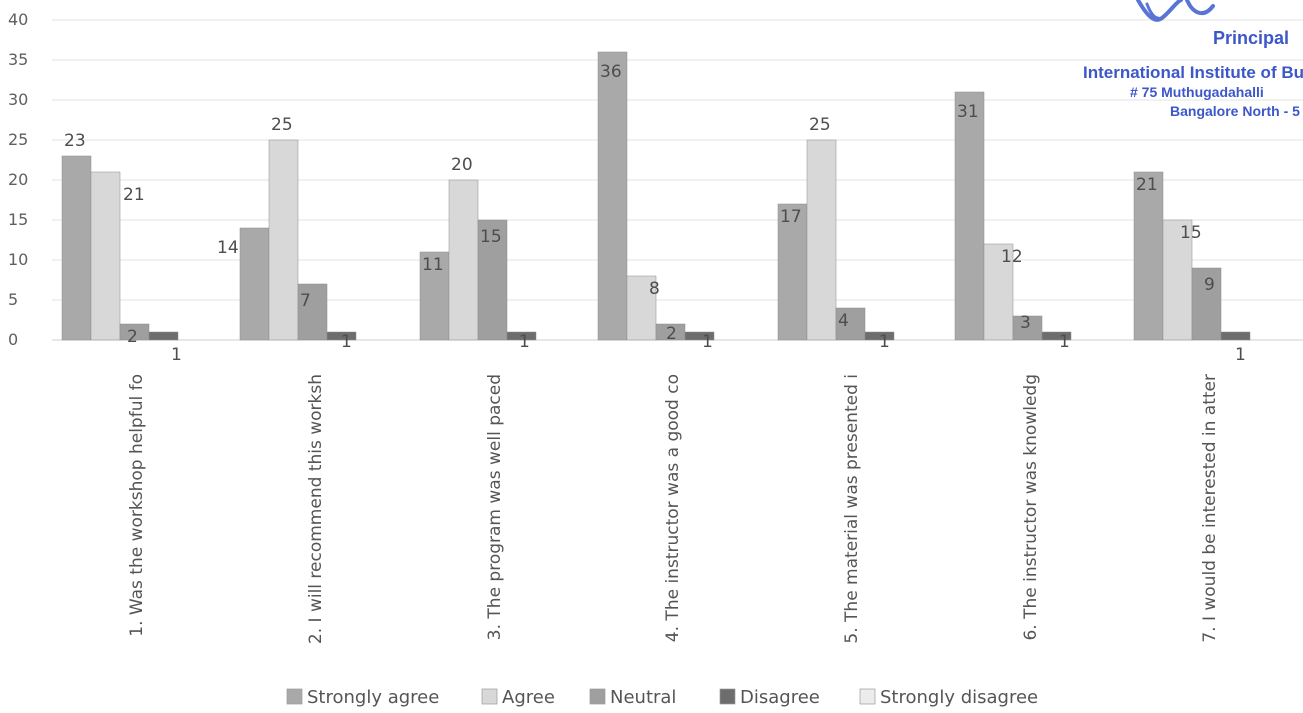  What do you see at coordinates (489, 696) in the screenshot?
I see `legend-swatch-agree` at bounding box center [489, 696].